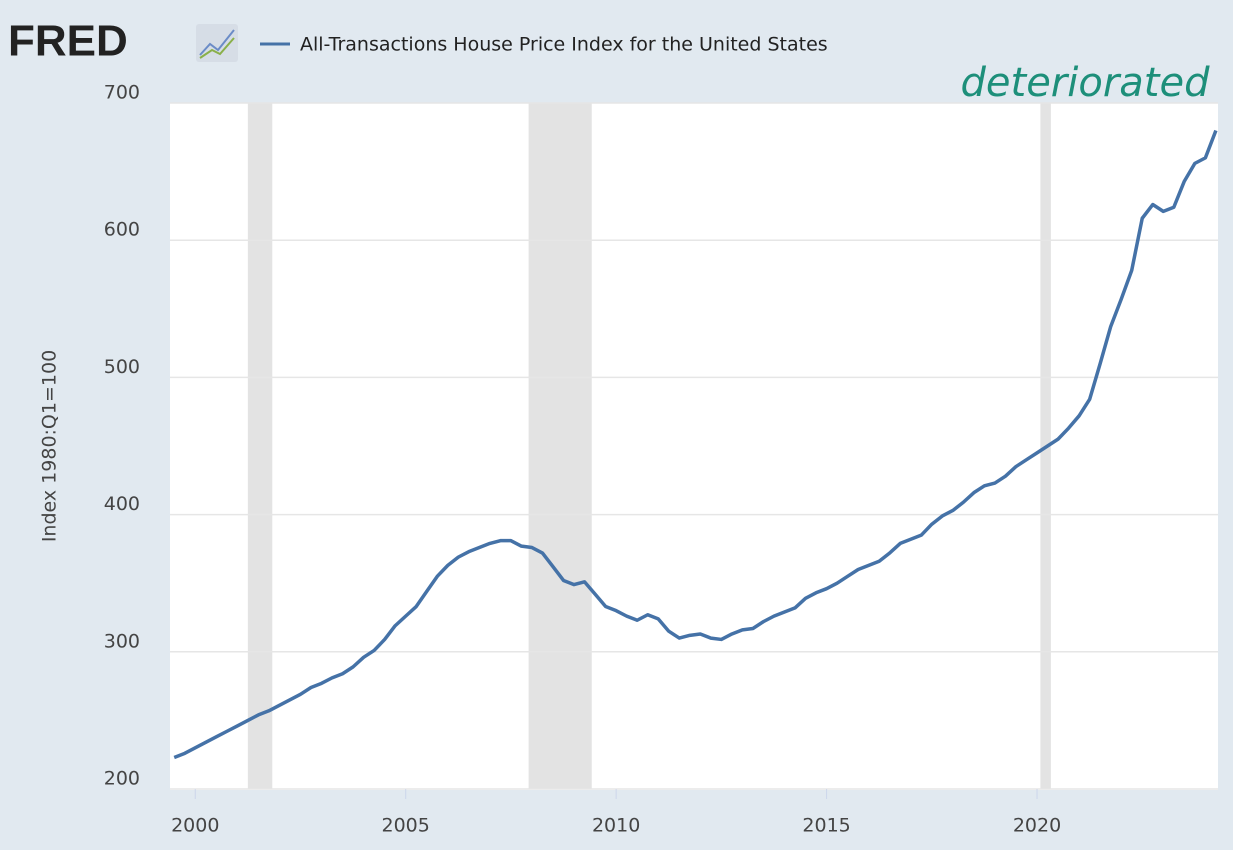  What do you see at coordinates (1086, 83) in the screenshot?
I see `annotation: deteriorated` at bounding box center [1086, 83].